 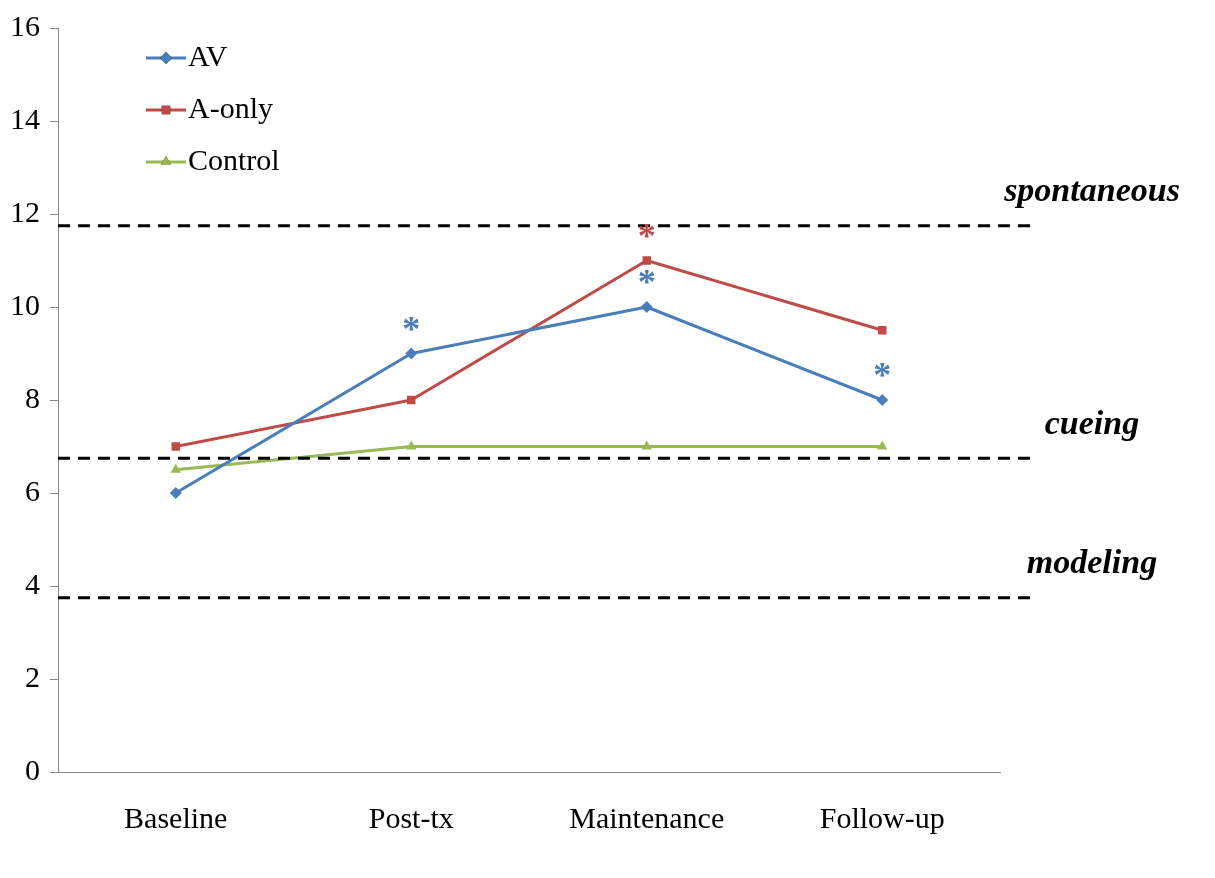 What do you see at coordinates (25, 25) in the screenshot?
I see `y-tick-label: 16` at bounding box center [25, 25].